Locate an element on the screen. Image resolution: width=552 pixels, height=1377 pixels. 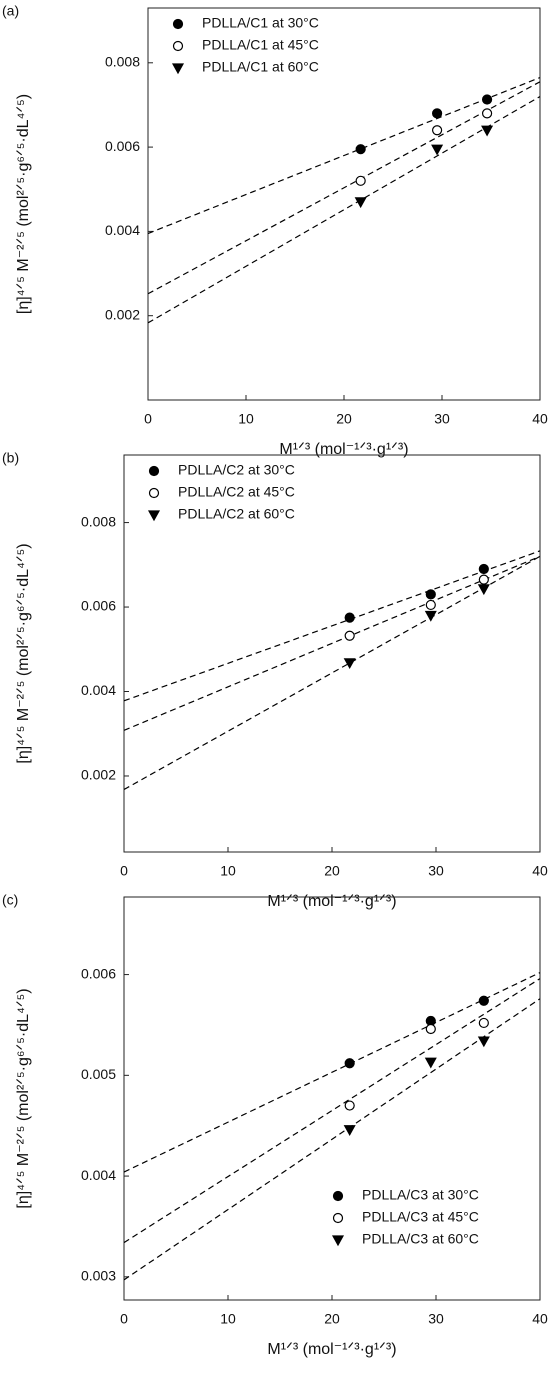
legend-label: PDLLA/C3 at 60°C is located at coordinates (420, 1239).